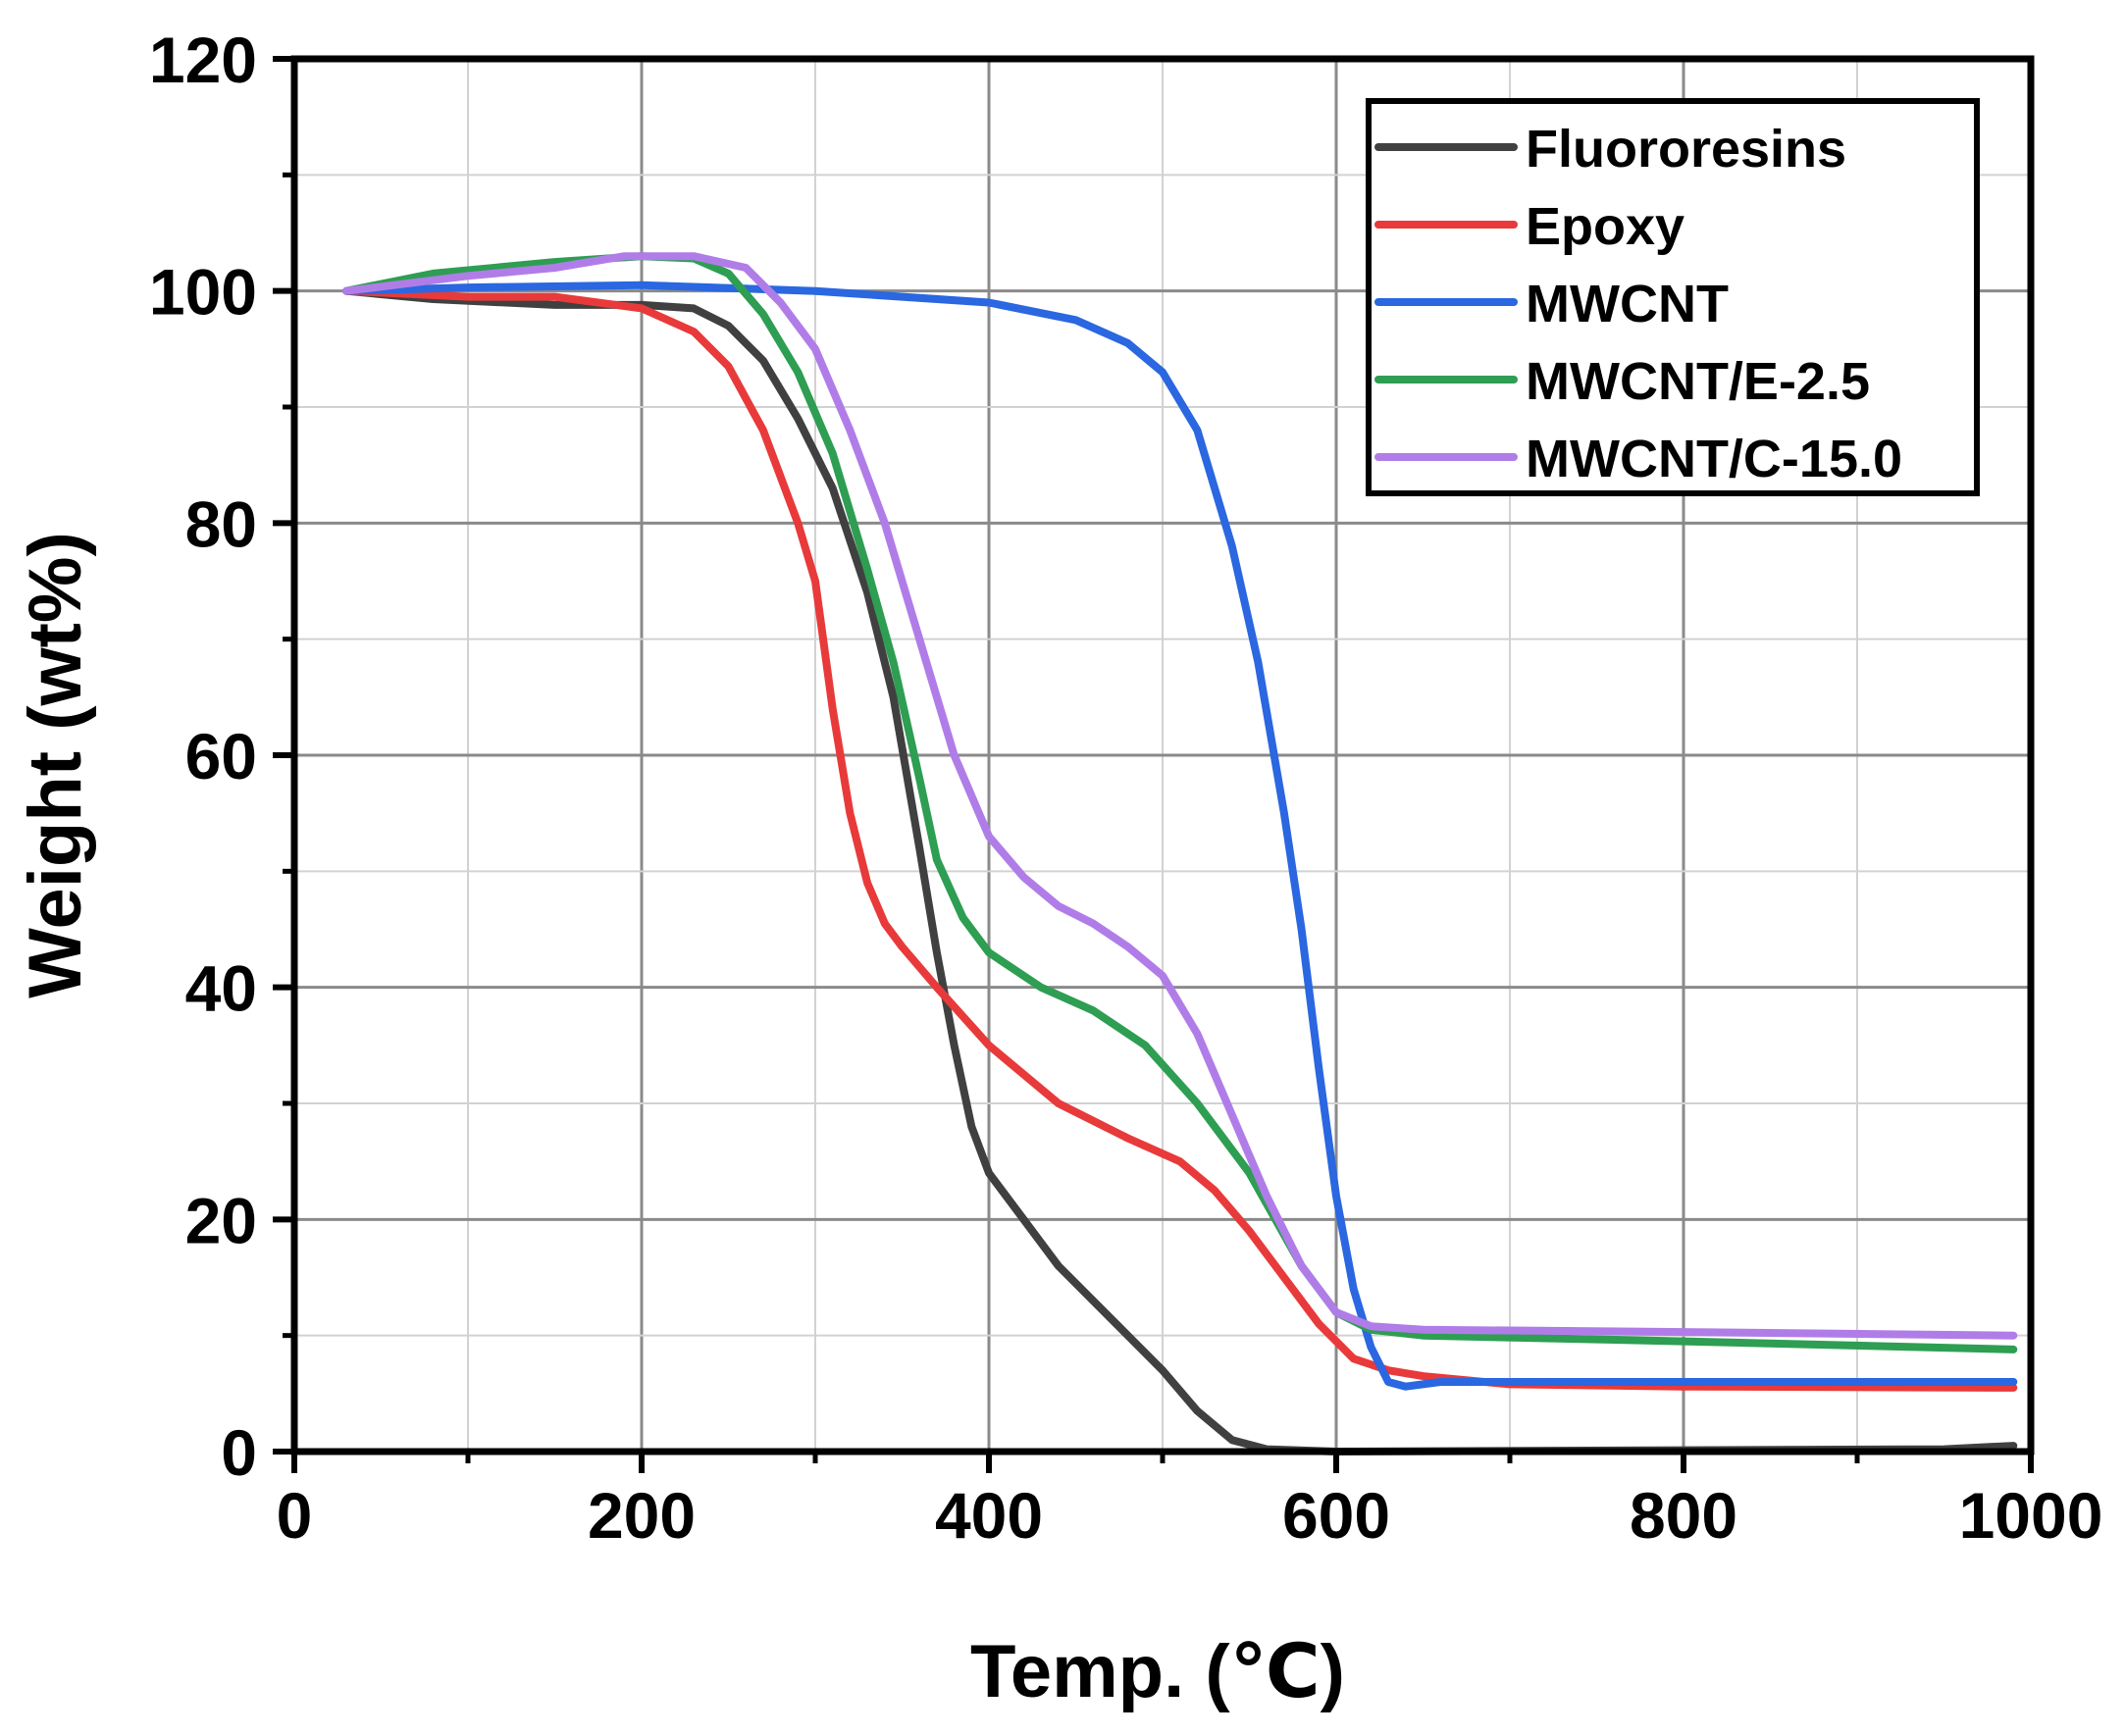 The width and height of the screenshot is (2125, 1736). I want to click on y-axis-title: Weight (wt%), so click(55, 765).